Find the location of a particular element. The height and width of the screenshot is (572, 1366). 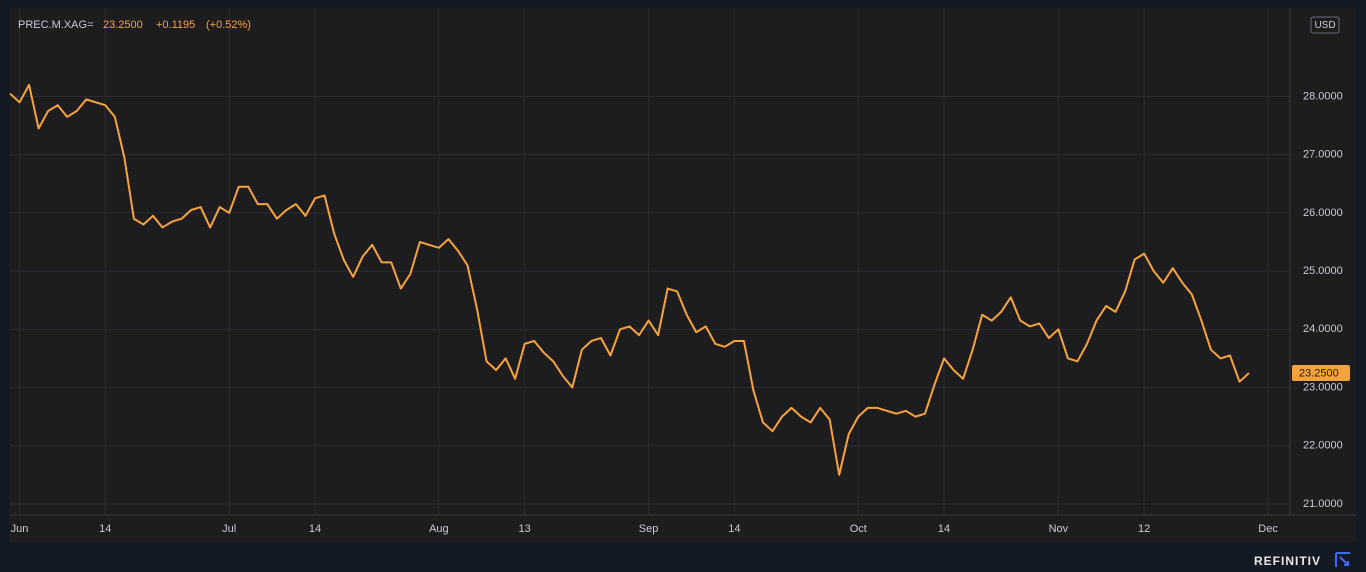

y-tick-label: 22.0000 is located at coordinates (1323, 446).